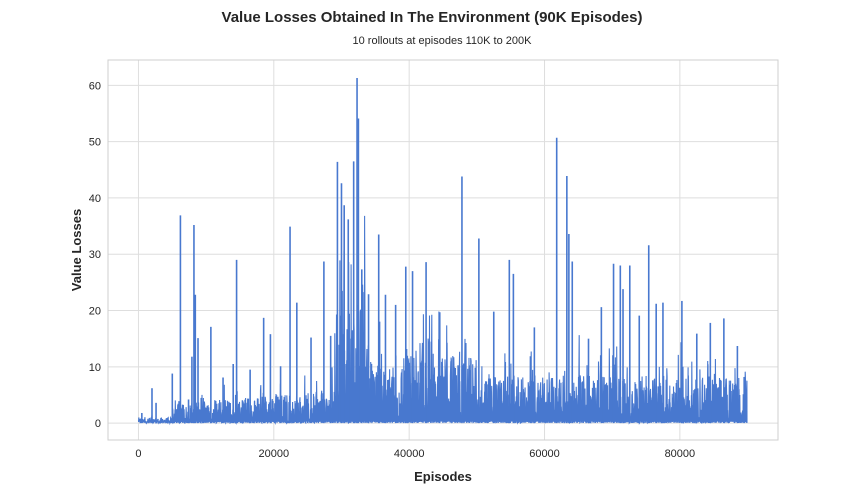  Describe the element at coordinates (680, 454) in the screenshot. I see `x-tick-label: 80000` at that location.